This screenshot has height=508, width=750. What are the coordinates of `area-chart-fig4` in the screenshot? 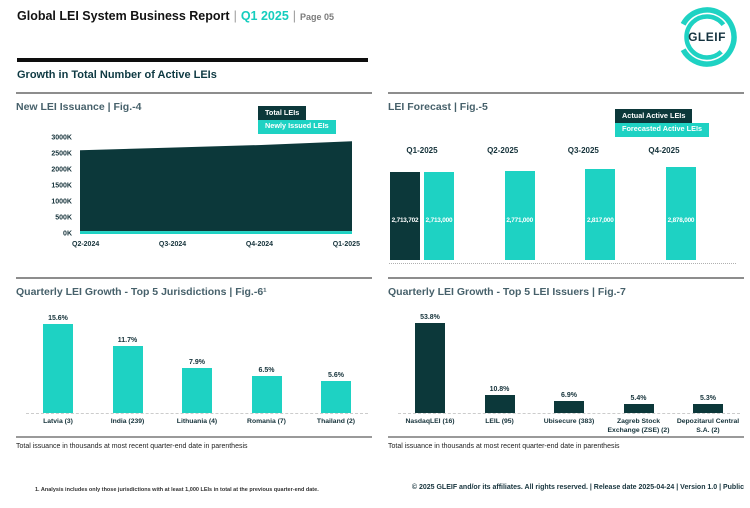 It's located at (216, 186).